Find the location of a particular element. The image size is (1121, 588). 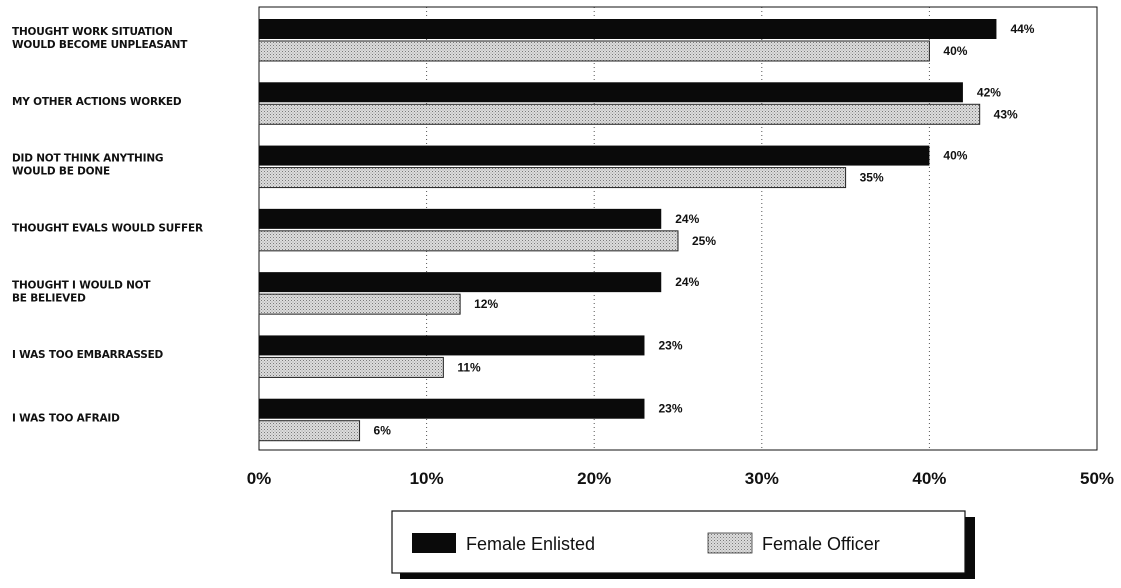

x-tick-label: 50% is located at coordinates (1097, 478).